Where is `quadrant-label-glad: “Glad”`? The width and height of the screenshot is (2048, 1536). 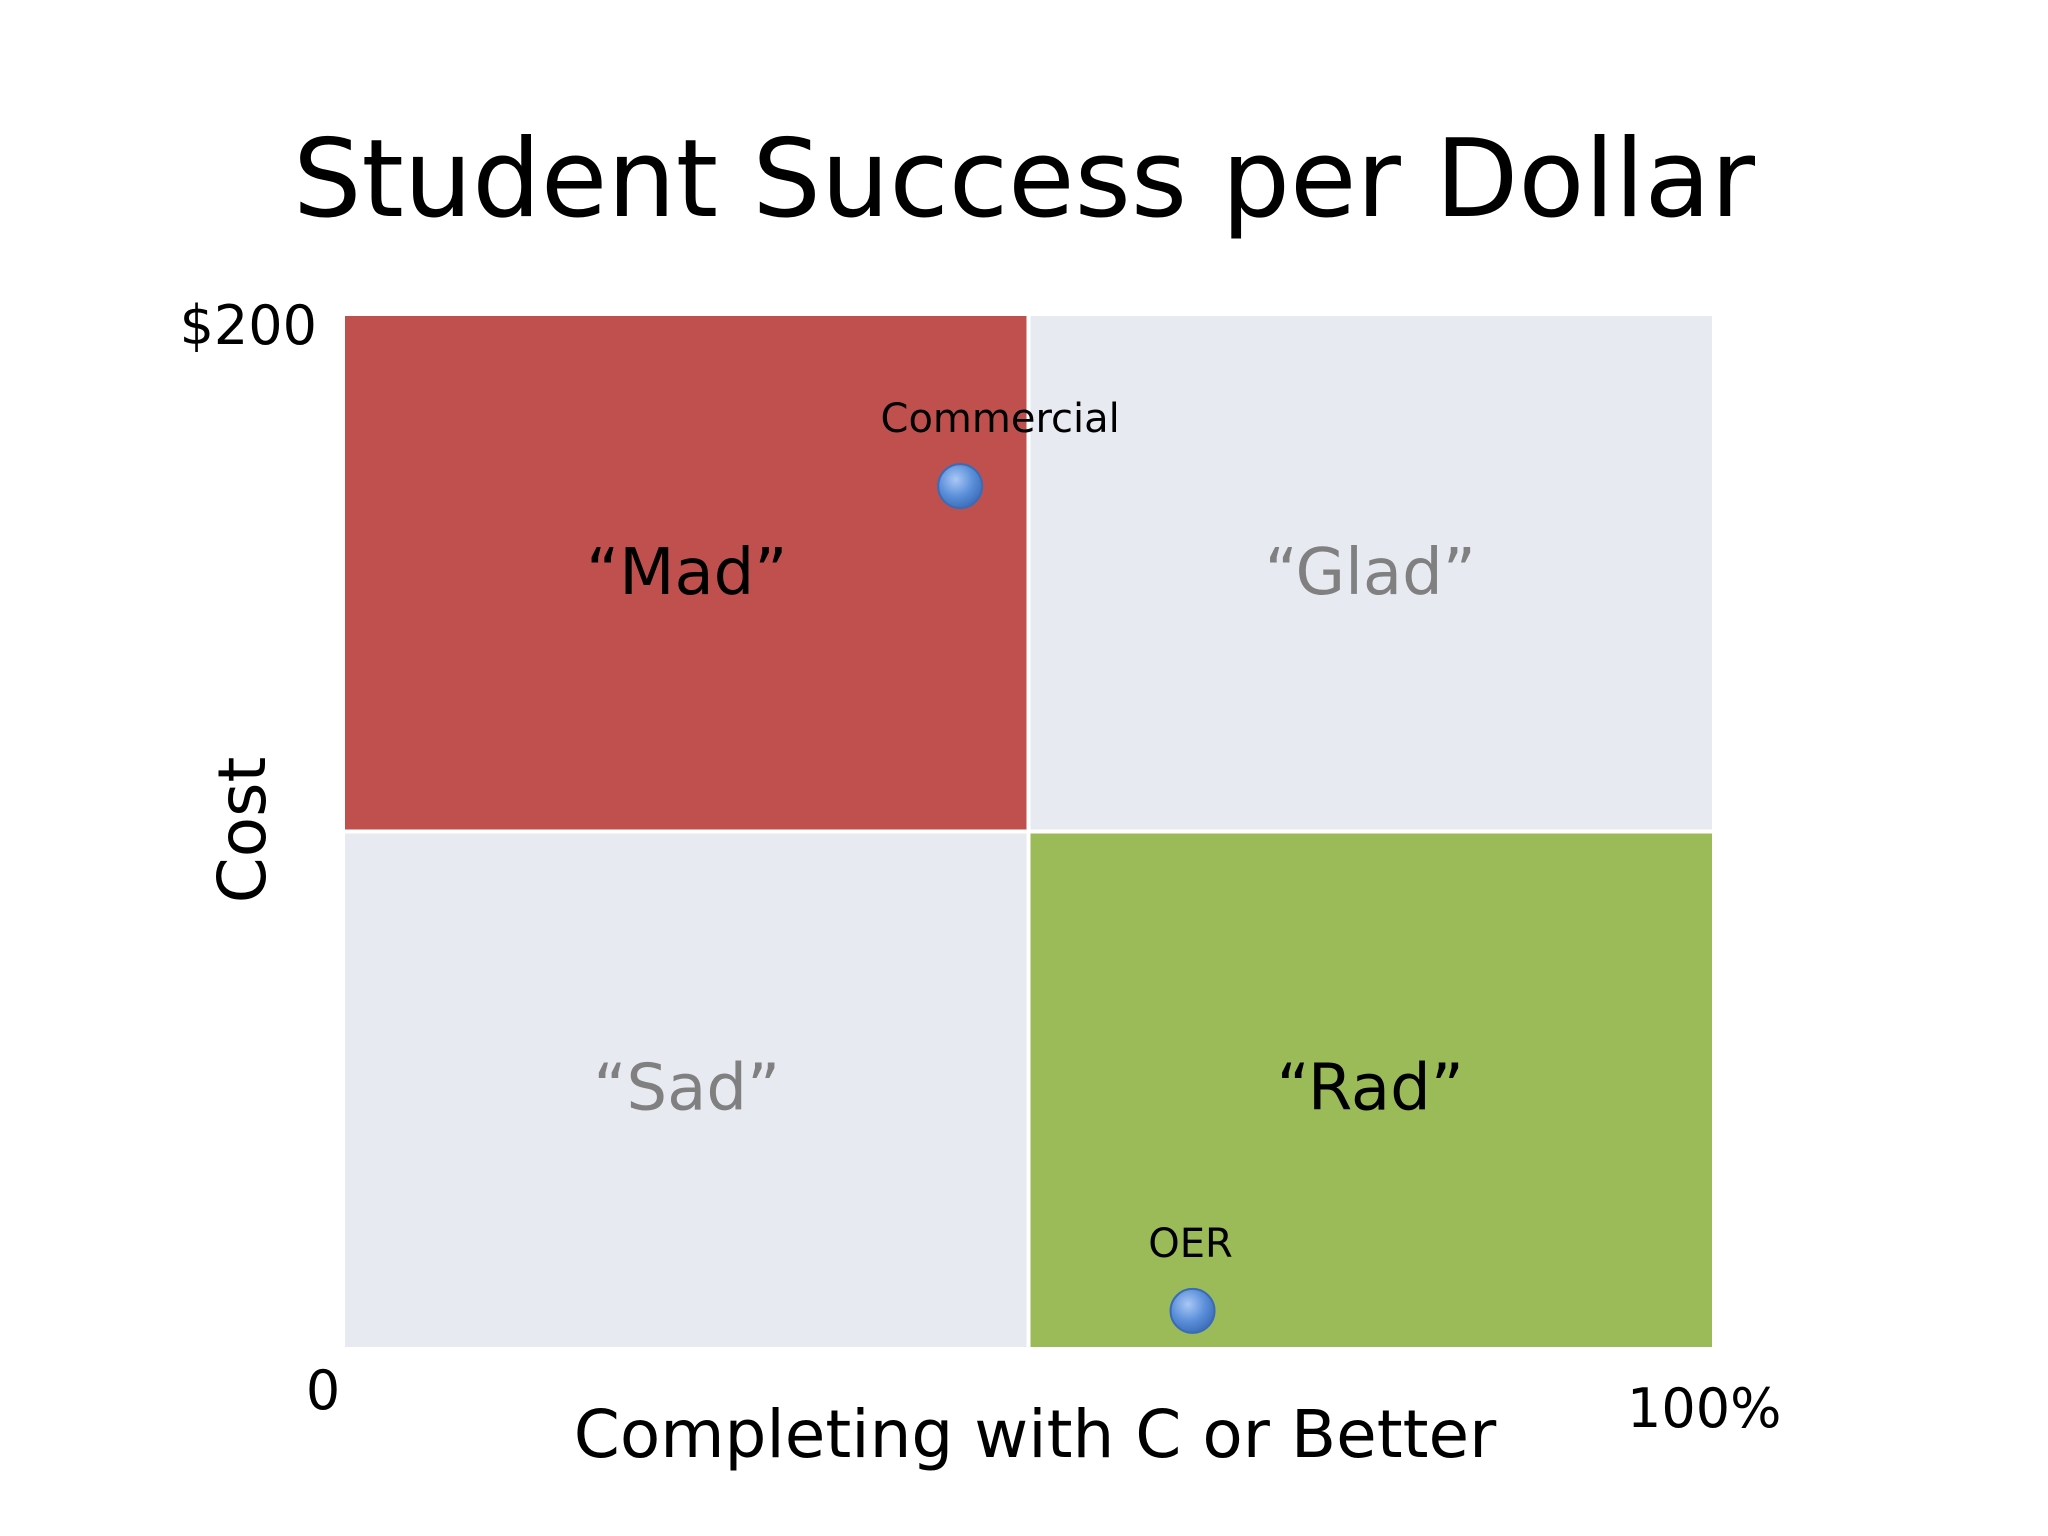 quadrant-label-glad: “Glad” is located at coordinates (1370, 573).